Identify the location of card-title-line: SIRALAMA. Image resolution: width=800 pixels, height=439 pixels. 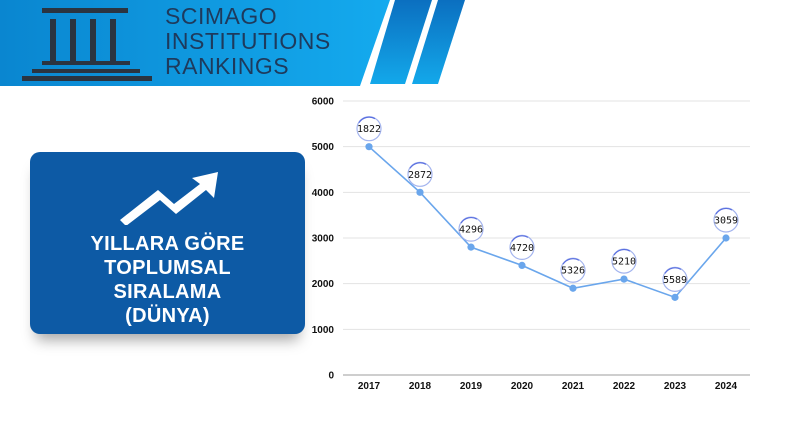
(167, 292).